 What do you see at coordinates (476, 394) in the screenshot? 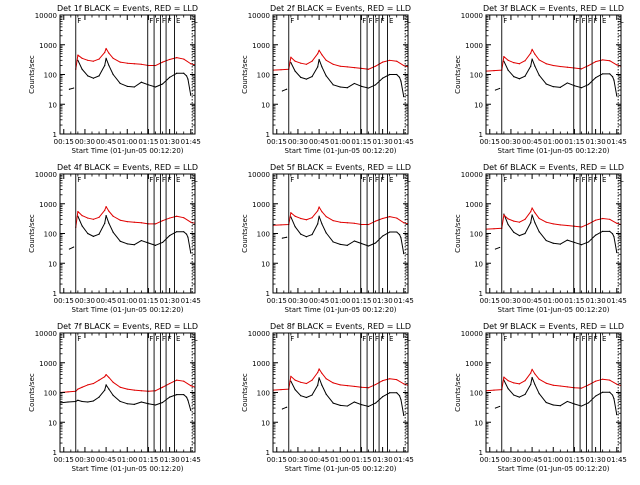
I see `y-tick-label: 100` at bounding box center [476, 394].